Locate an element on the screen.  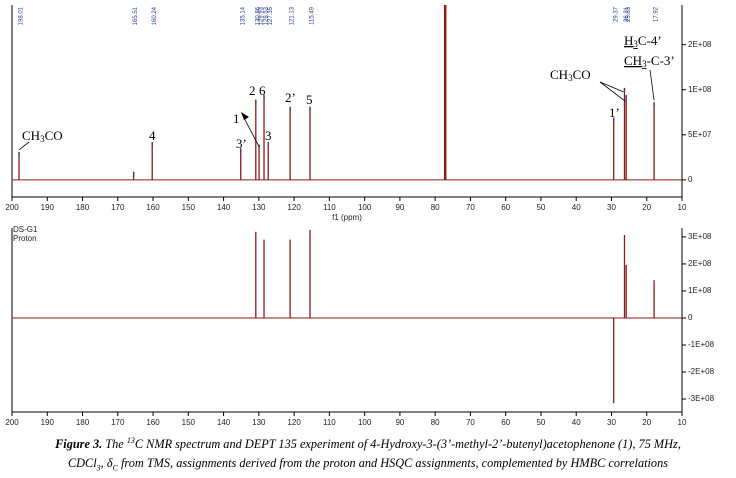
chart-label: Proton is located at coordinates (25, 238).